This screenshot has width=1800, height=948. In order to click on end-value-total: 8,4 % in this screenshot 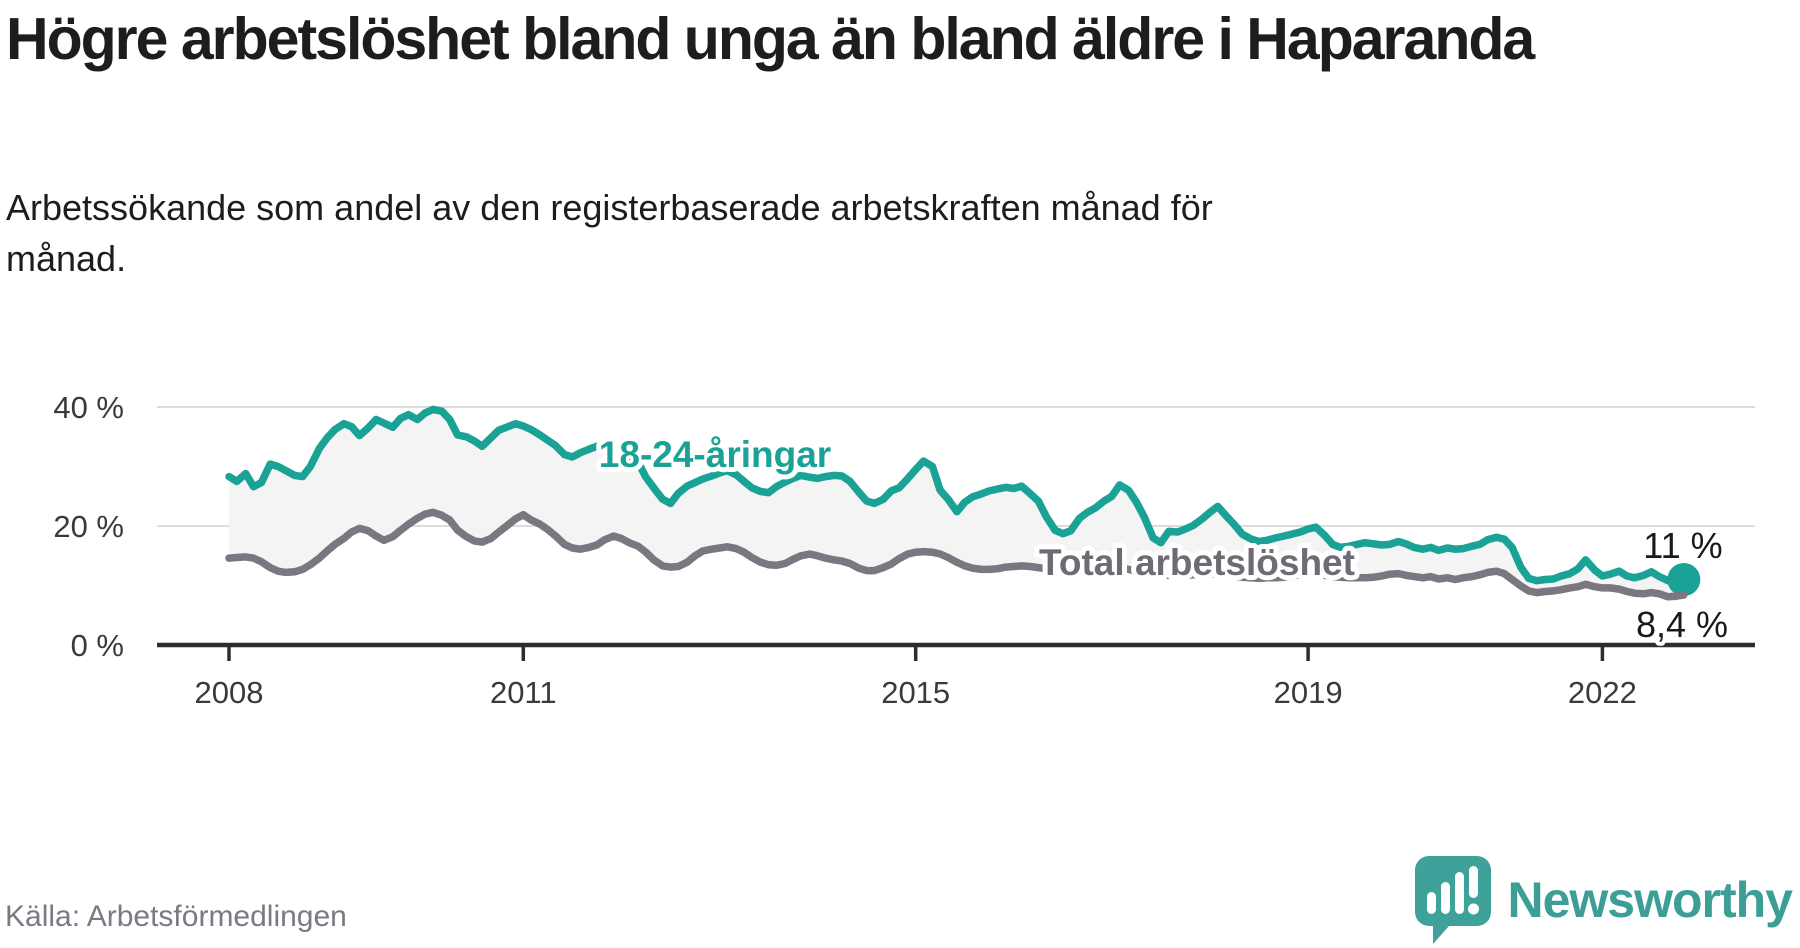, I will do `click(1682, 624)`.